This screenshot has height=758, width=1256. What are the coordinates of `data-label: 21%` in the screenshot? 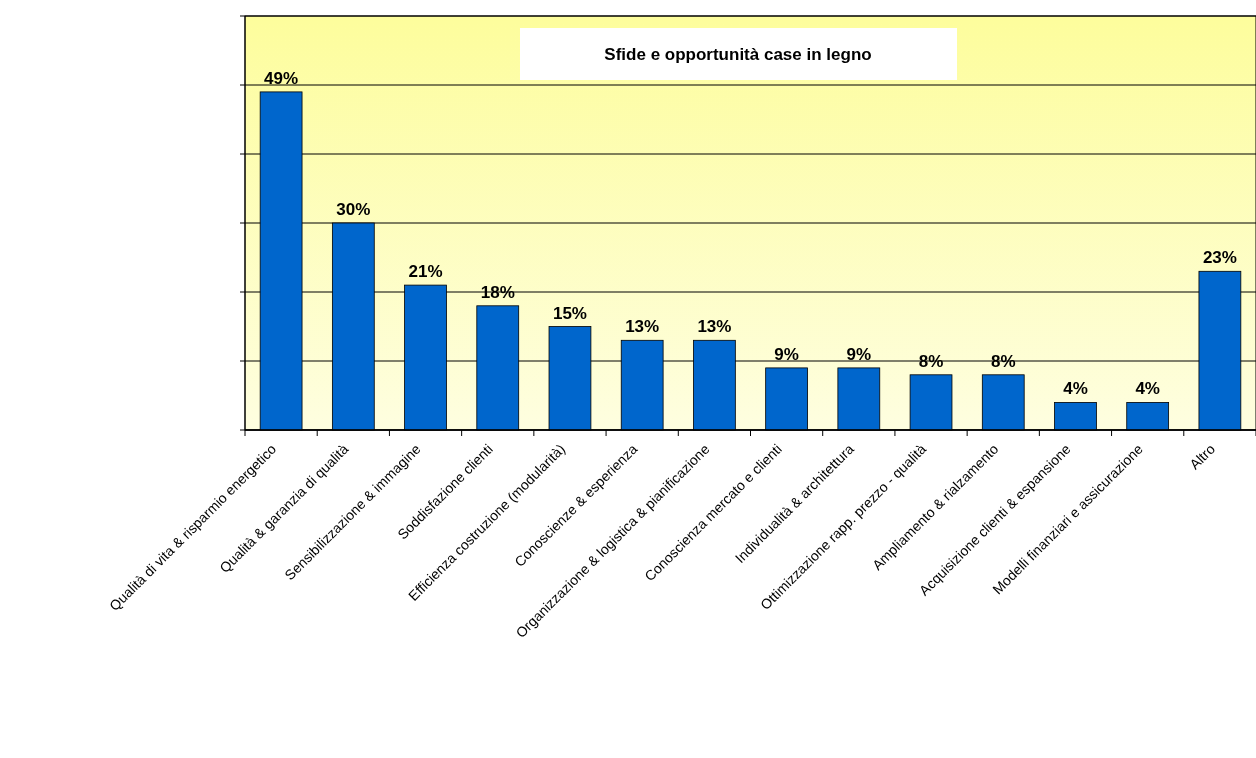 It's located at (425, 272).